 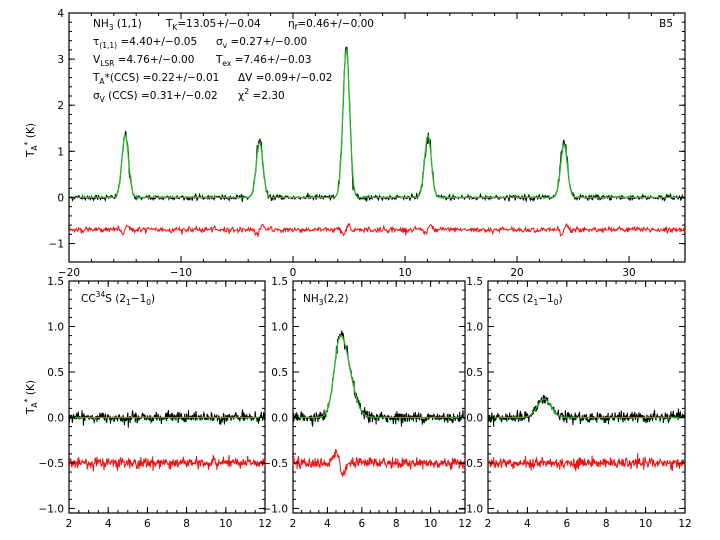 What do you see at coordinates (167, 397) in the screenshot?
I see `cc34s-axes-frame` at bounding box center [167, 397].